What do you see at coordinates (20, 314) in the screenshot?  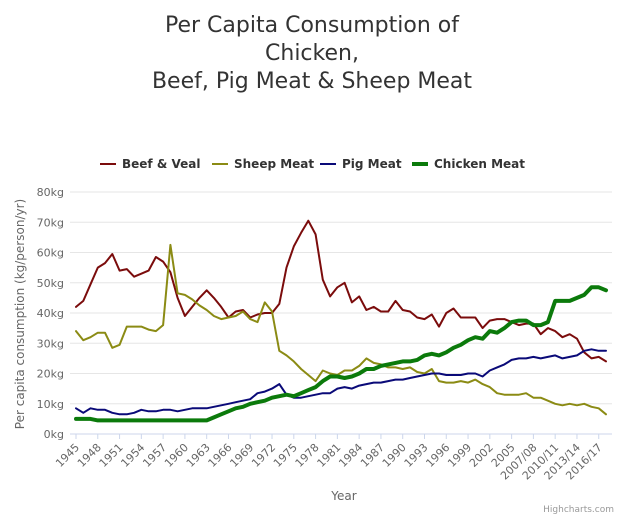 I see `y-axis-title: Per capita consumption (kg/person/yr)` at bounding box center [20, 314].